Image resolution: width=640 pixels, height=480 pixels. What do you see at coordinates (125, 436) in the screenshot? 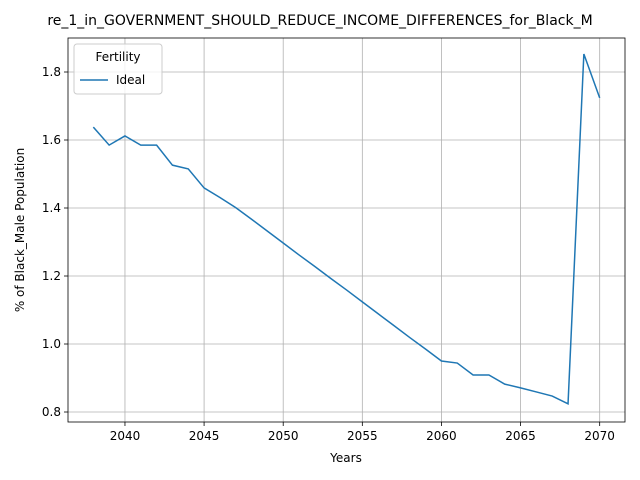
I see `x-tick-label: 2040` at bounding box center [125, 436].